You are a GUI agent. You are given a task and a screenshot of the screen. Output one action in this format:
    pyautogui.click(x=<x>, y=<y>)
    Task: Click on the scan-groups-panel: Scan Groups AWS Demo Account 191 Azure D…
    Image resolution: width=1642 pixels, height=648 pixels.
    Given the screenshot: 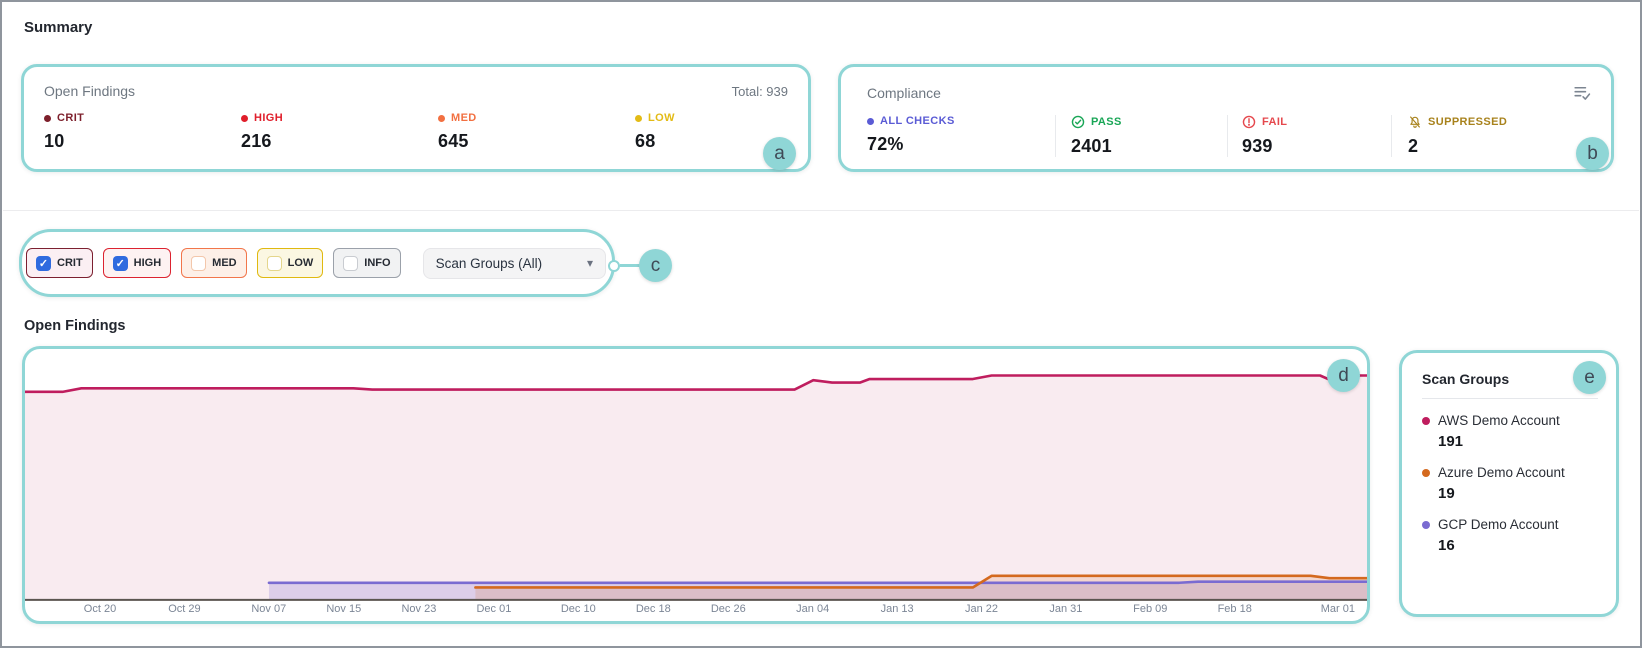 What is the action you would take?
    pyautogui.click(x=1509, y=483)
    